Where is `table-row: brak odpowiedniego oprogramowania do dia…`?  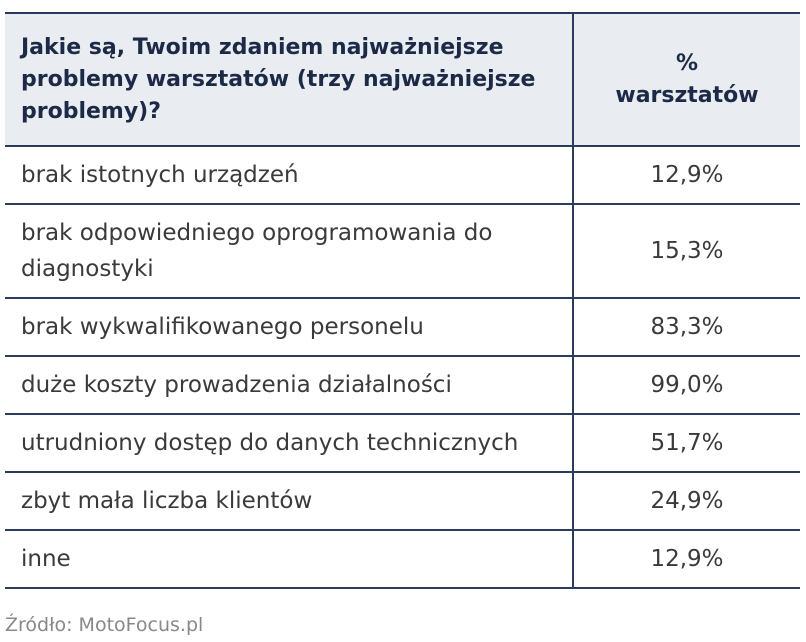
table-row: brak odpowiedniego oprogramowania do dia… is located at coordinates (402, 251).